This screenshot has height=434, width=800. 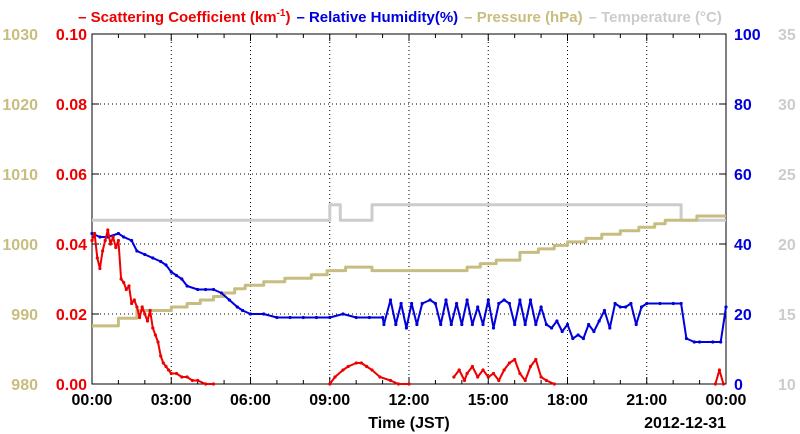 What do you see at coordinates (787, 315) in the screenshot?
I see `temperature-tick-label: 15` at bounding box center [787, 315].